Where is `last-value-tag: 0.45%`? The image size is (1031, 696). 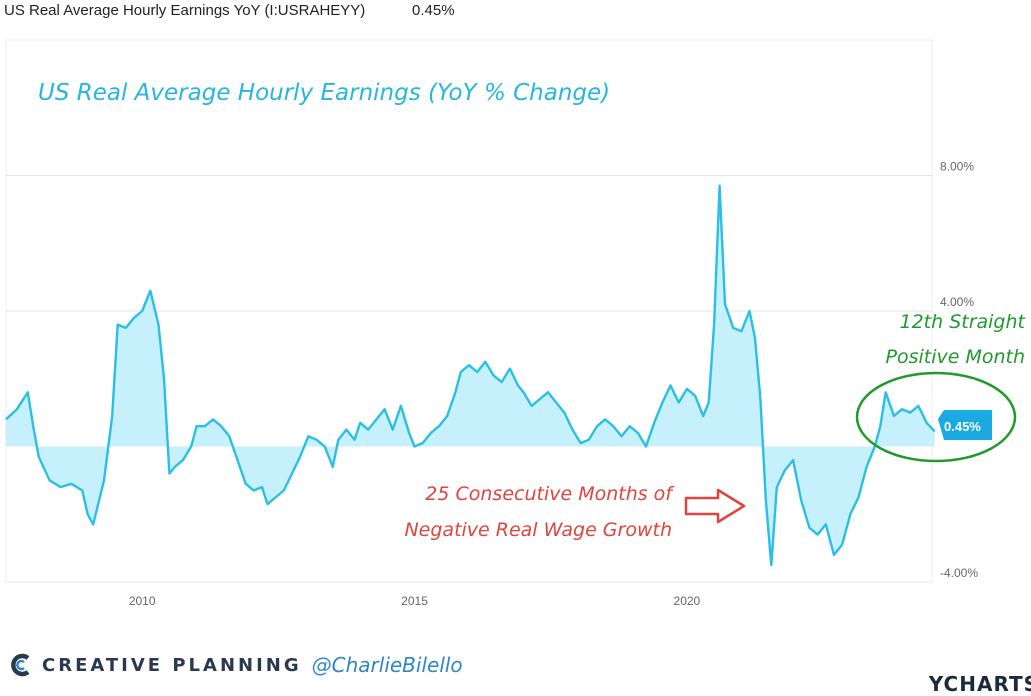 last-value-tag: 0.45% is located at coordinates (965, 425).